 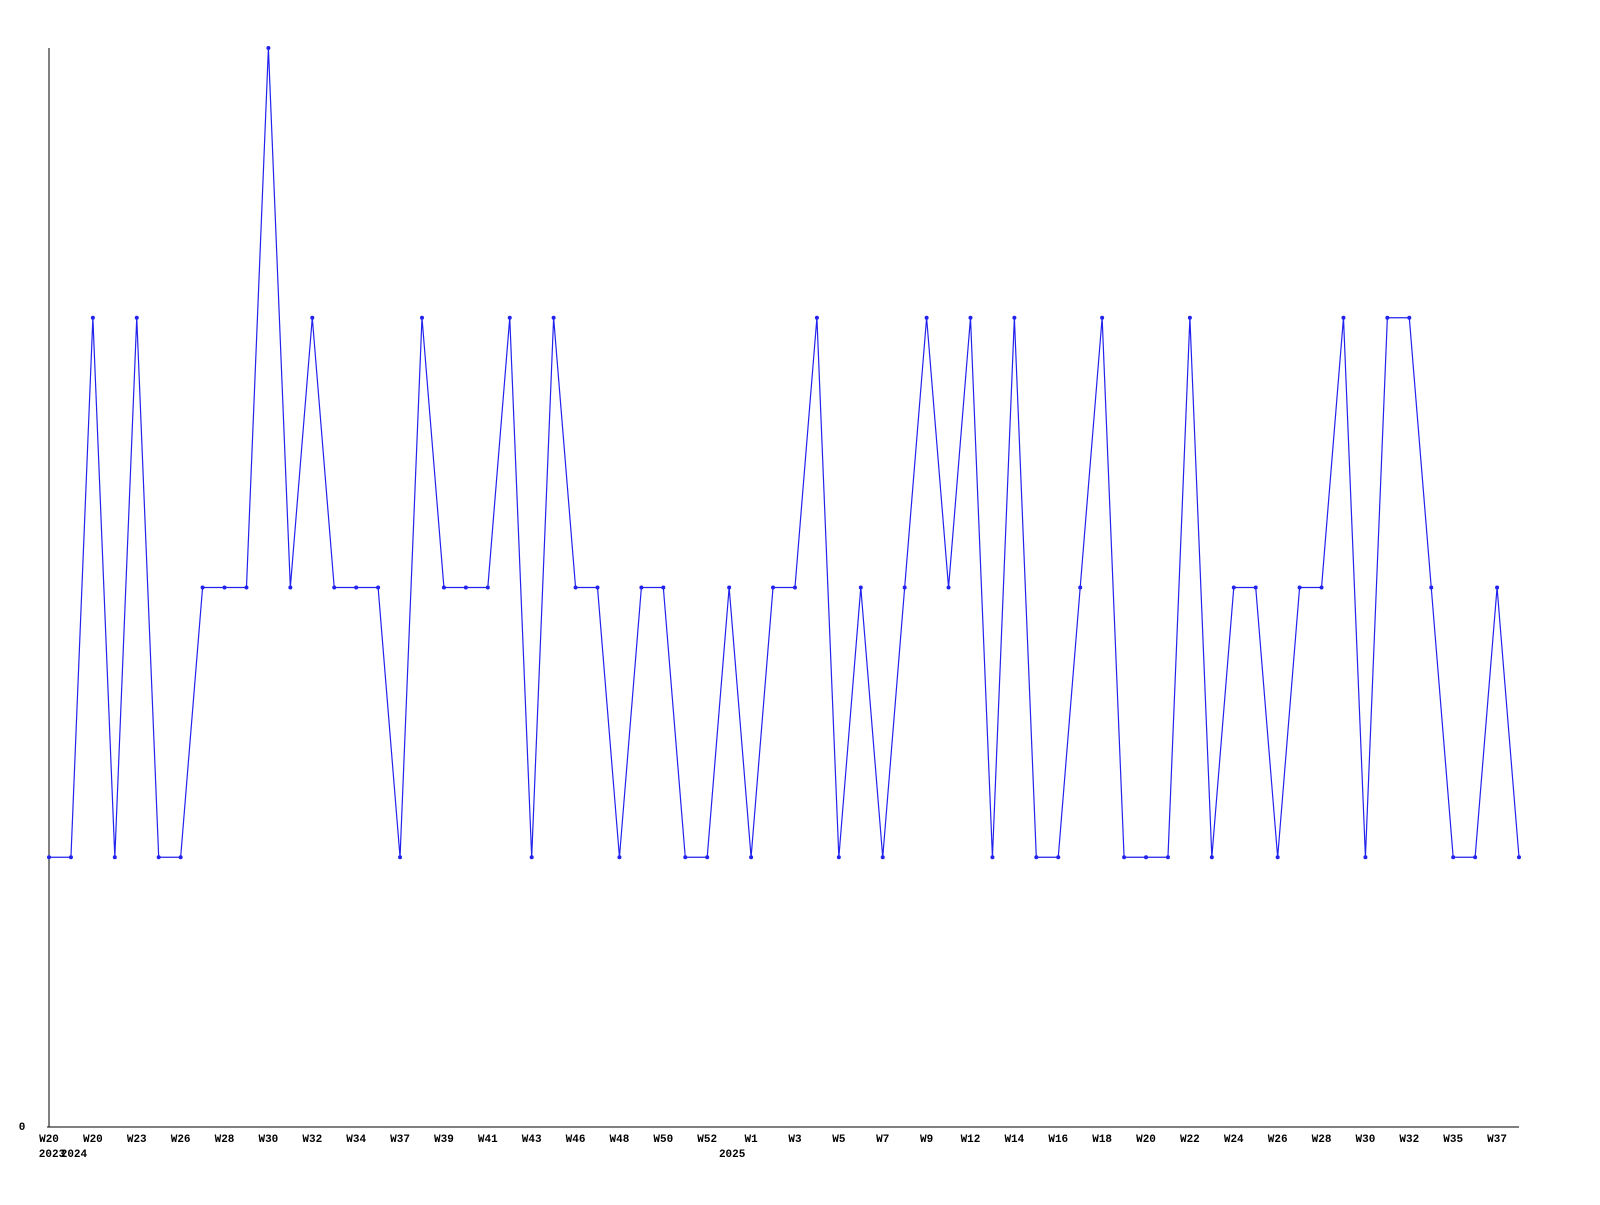 I want to click on x-year-label: 2024, so click(x=74, y=1155).